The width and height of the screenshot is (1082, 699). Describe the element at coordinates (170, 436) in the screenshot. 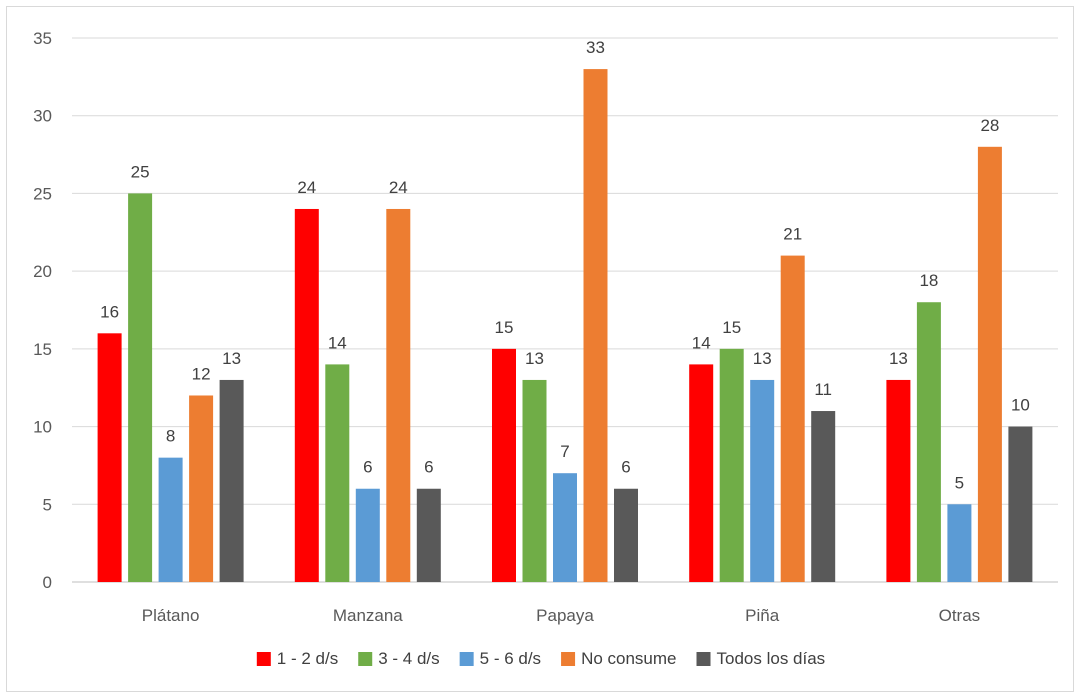

I see `data-label: 8` at that location.